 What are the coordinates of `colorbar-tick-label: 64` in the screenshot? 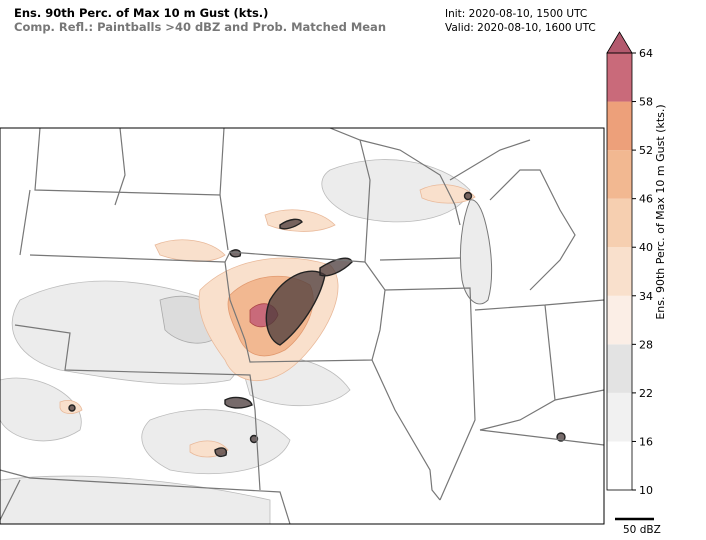 It's located at (646, 53).